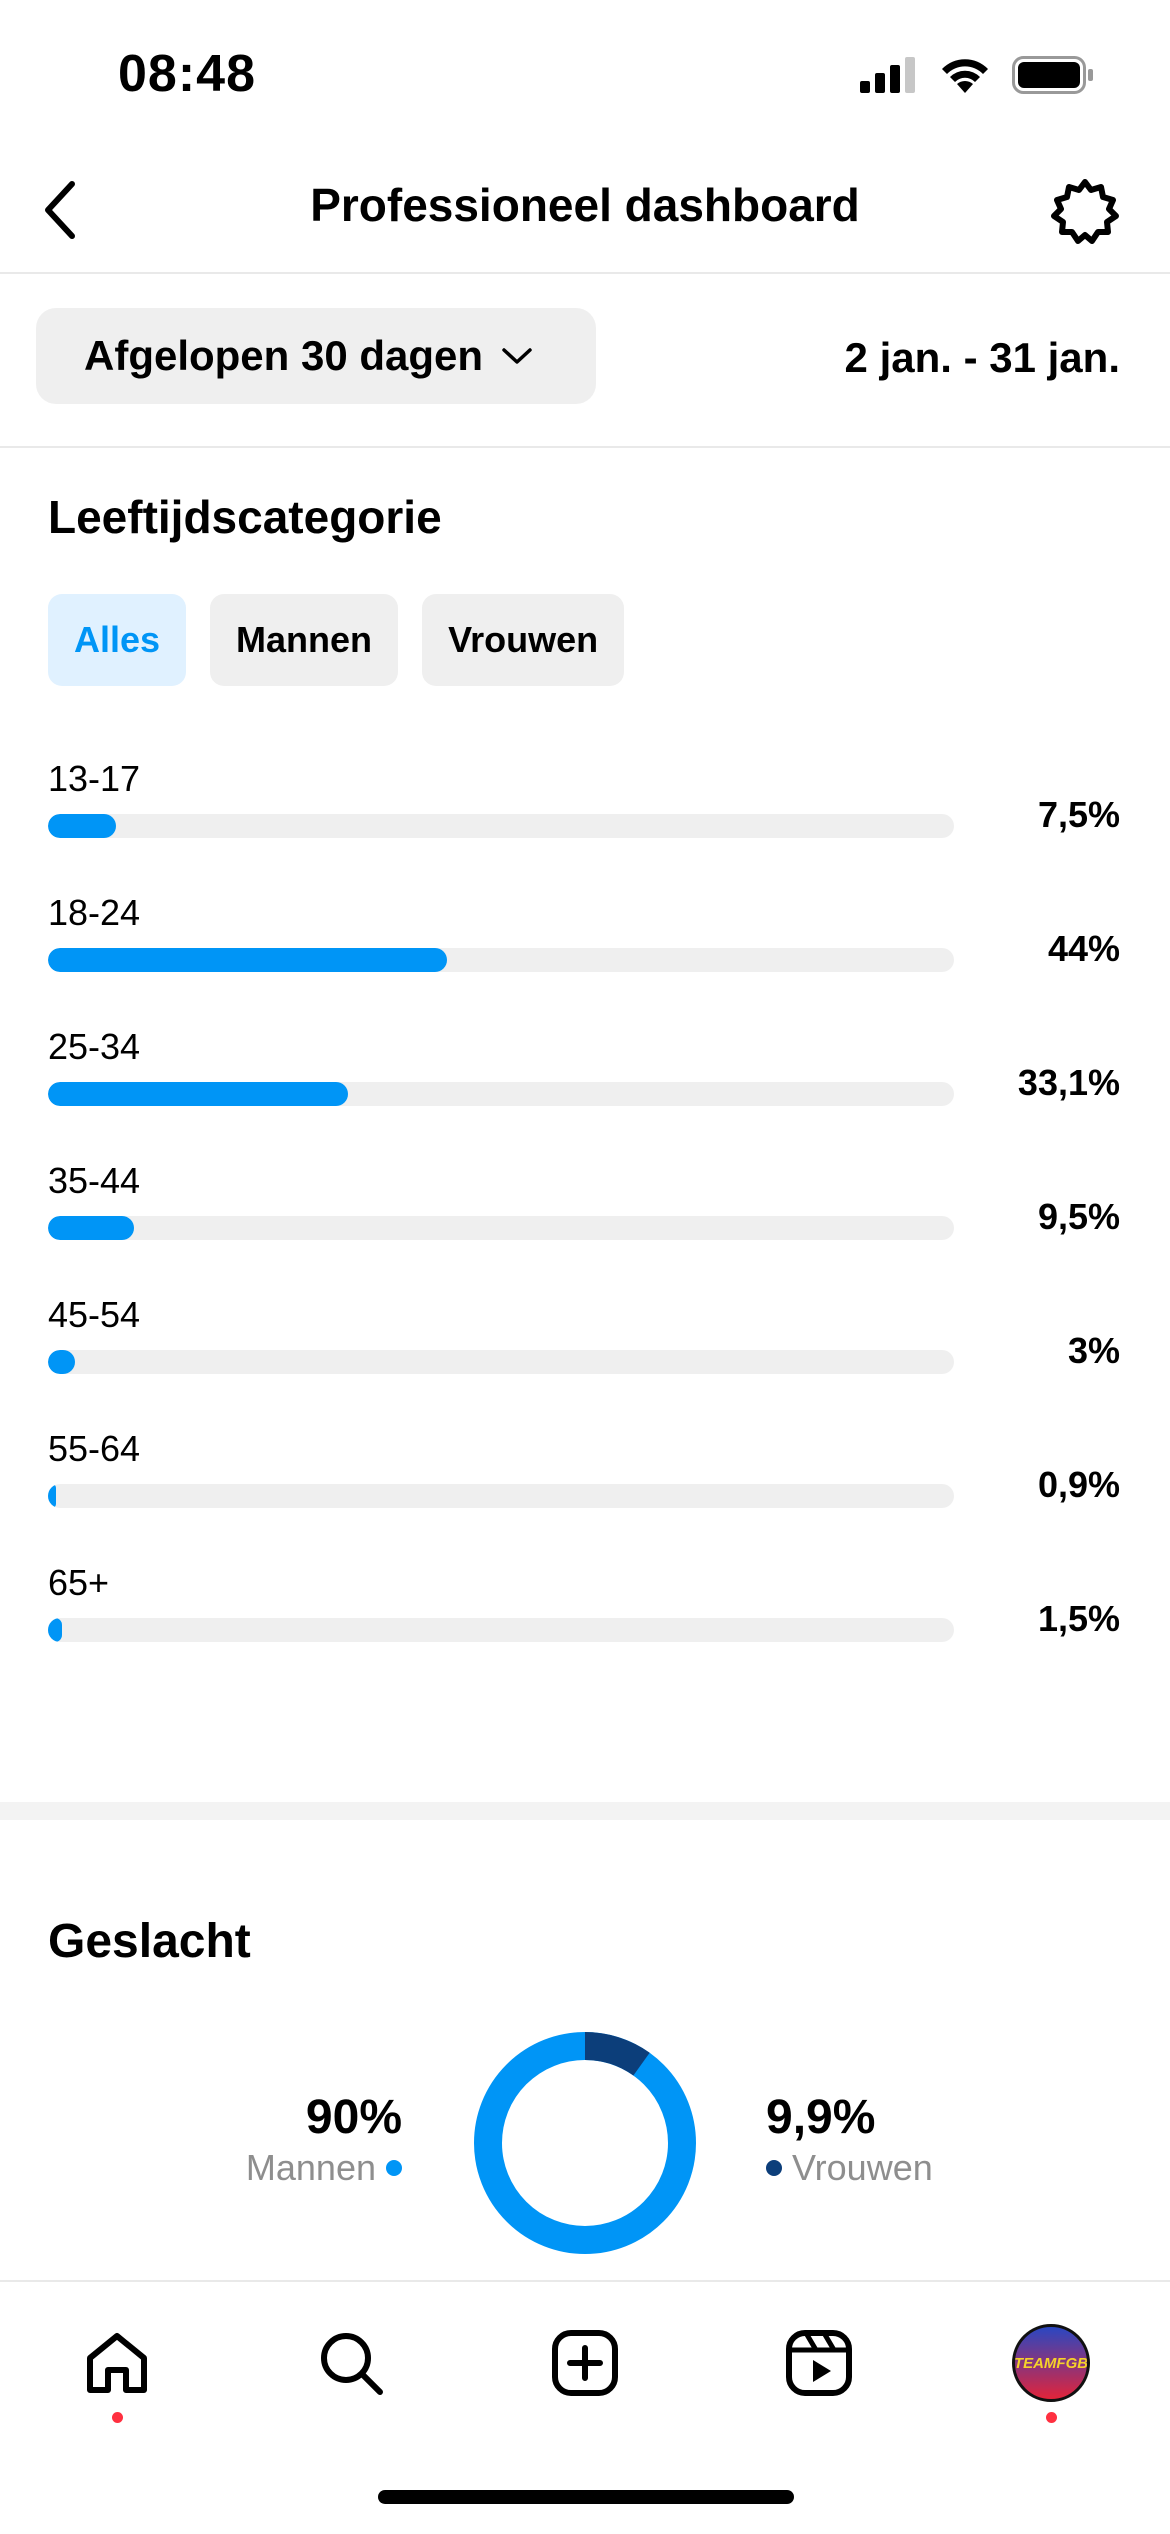  Describe the element at coordinates (149, 1941) in the screenshot. I see `gender-section-title: Geslacht` at that location.